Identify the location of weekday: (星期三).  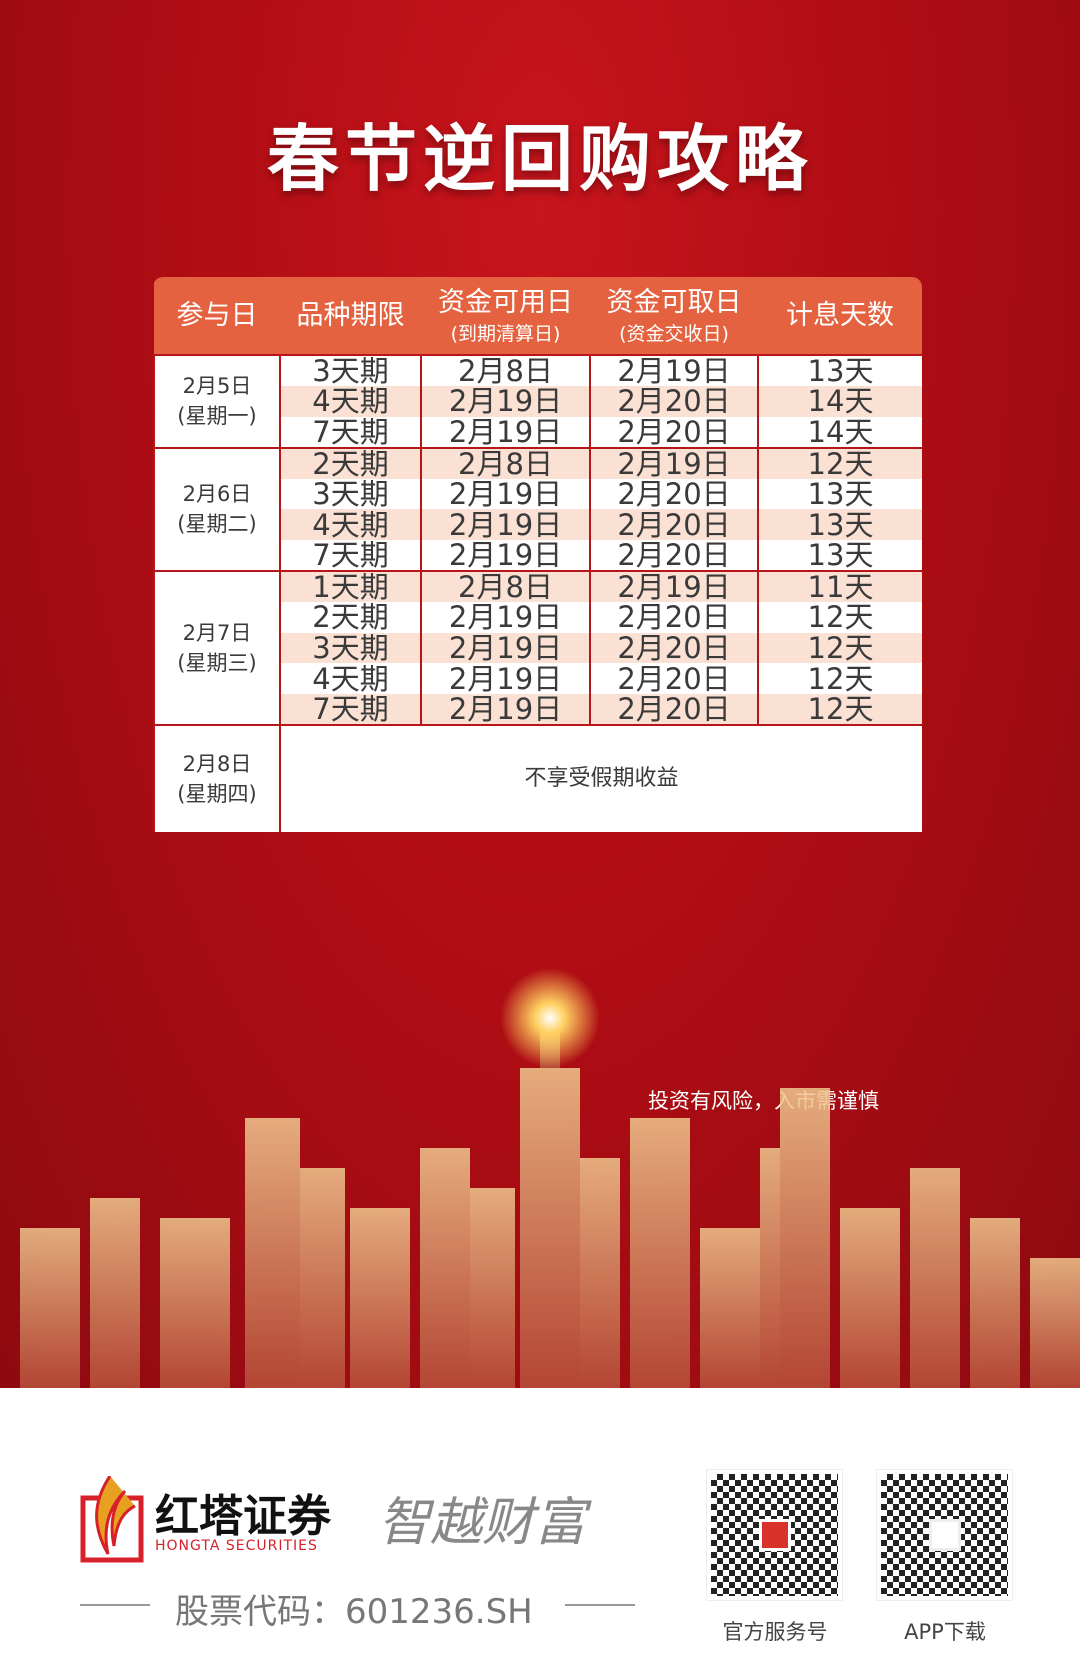
(217, 663).